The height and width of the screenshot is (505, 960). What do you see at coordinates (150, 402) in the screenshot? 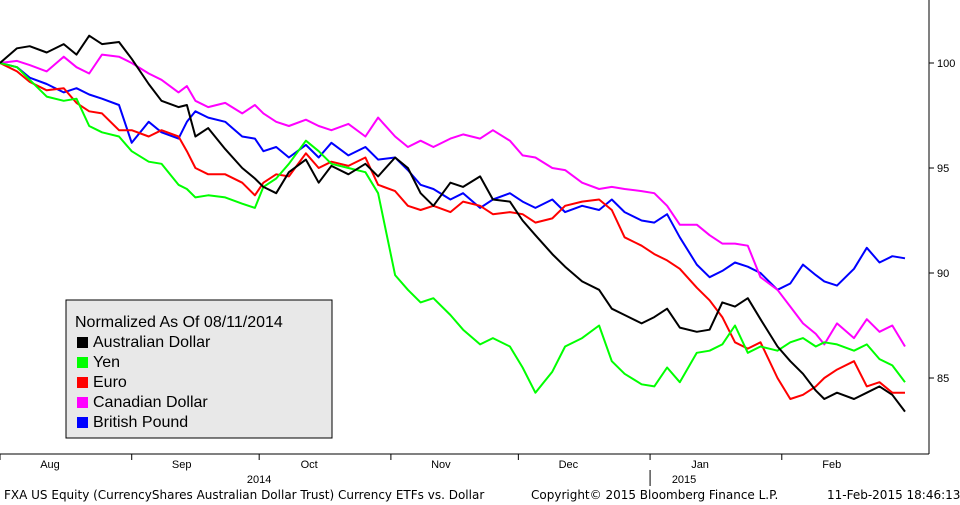
I see `legend-label: Canadian Dollar` at bounding box center [150, 402].